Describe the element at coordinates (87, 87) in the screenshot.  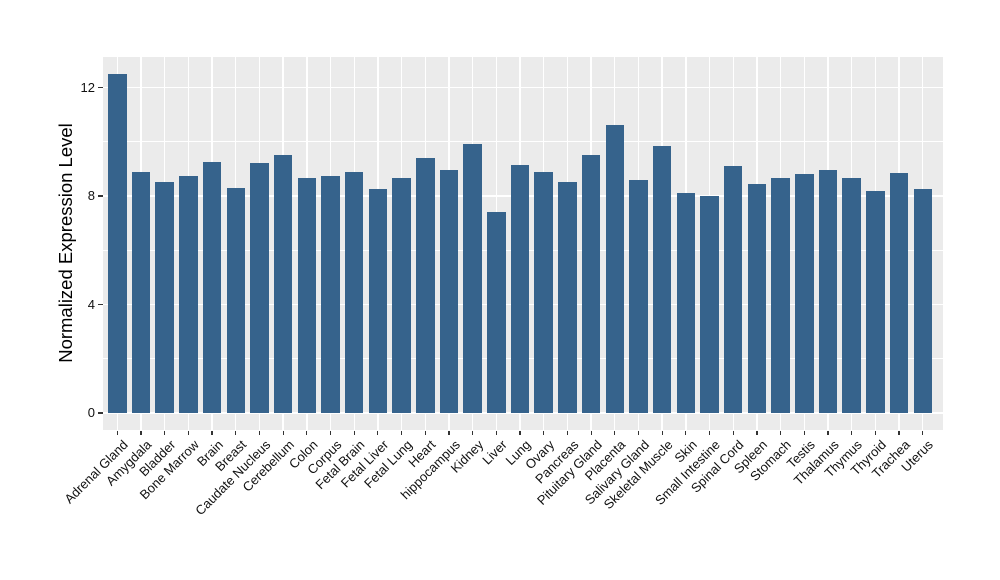
I see `y-tick-label: 12` at that location.